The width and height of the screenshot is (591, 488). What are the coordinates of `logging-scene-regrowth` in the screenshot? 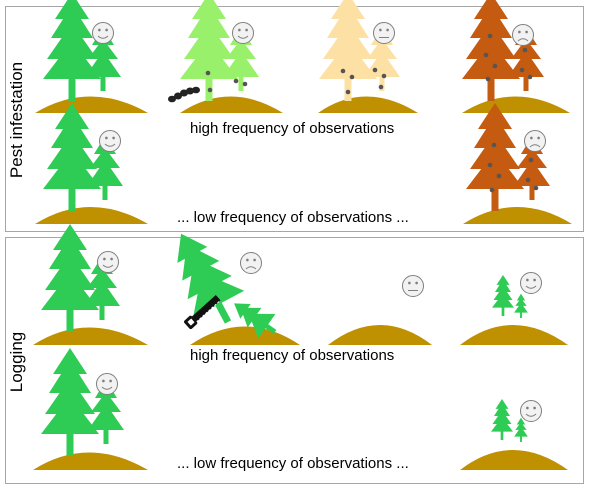 It's located at (514, 308).